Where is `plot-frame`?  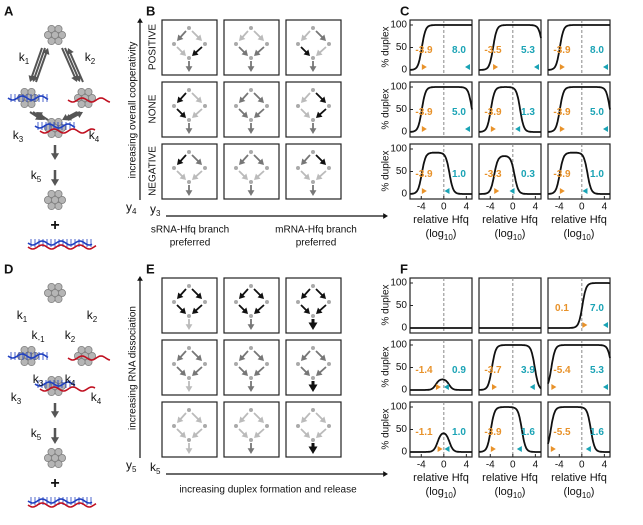 plot-frame is located at coordinates (441, 47).